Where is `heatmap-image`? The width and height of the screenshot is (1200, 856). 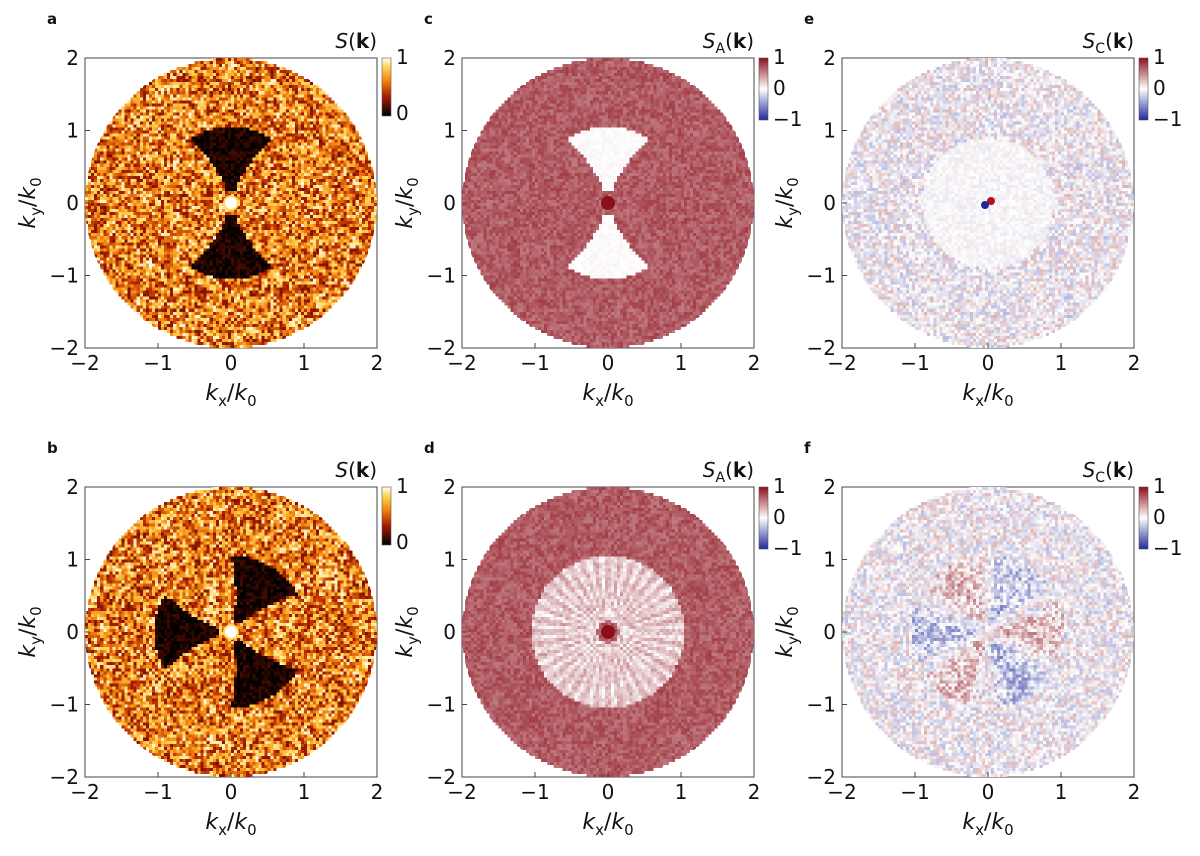 heatmap-image is located at coordinates (988, 632).